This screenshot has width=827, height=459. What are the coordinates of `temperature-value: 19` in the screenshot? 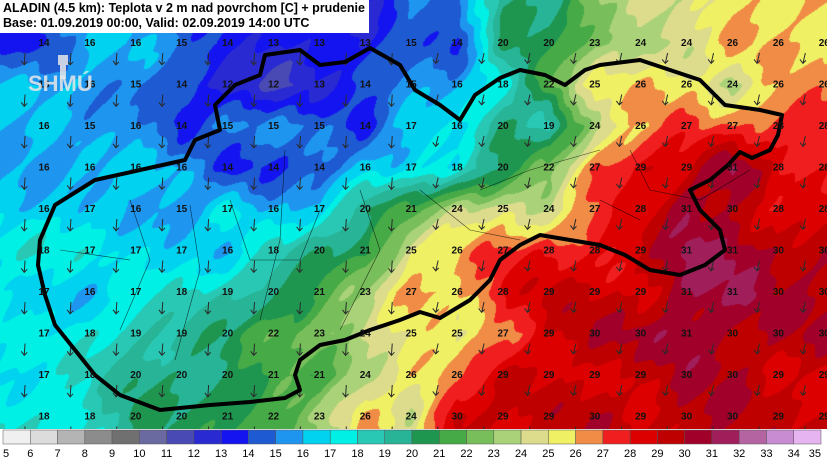 It's located at (549, 126).